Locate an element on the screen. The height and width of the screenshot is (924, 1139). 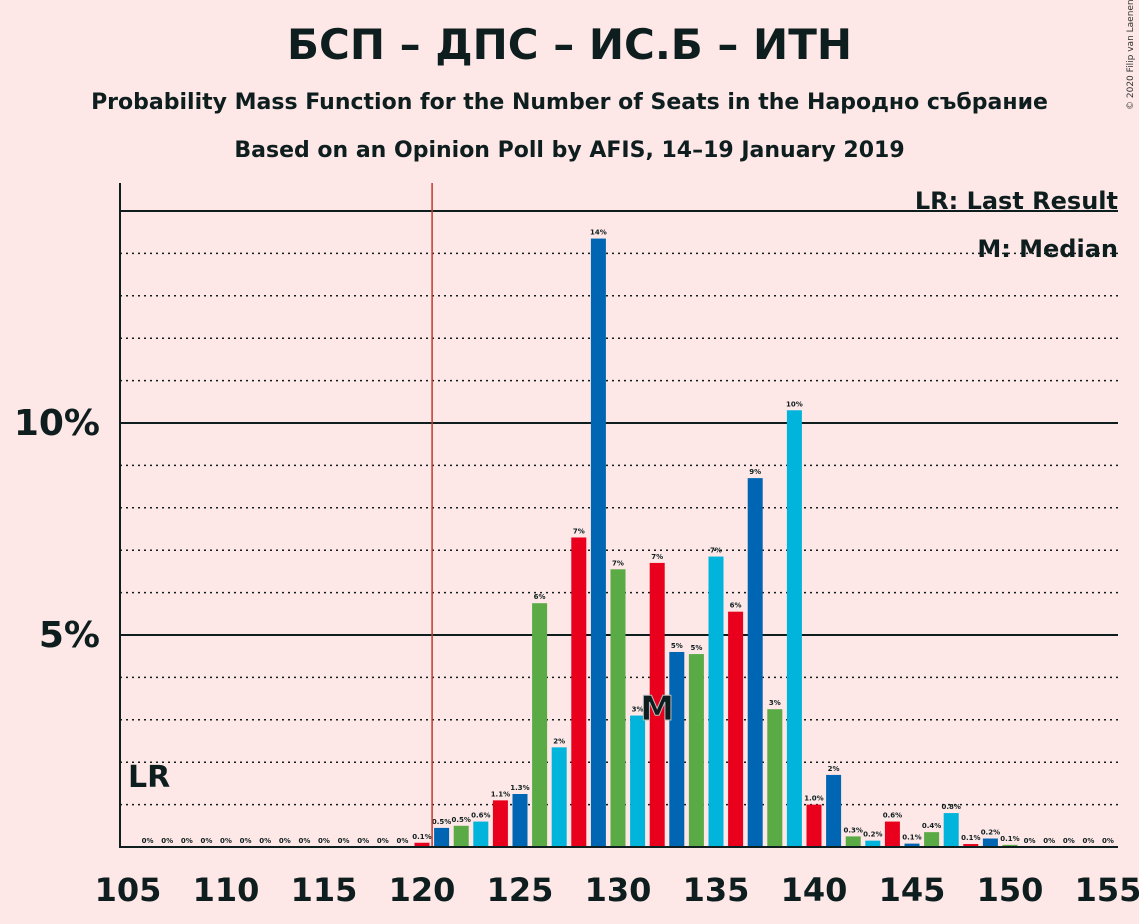
x-tick-label: 105 is located at coordinates (128, 890).